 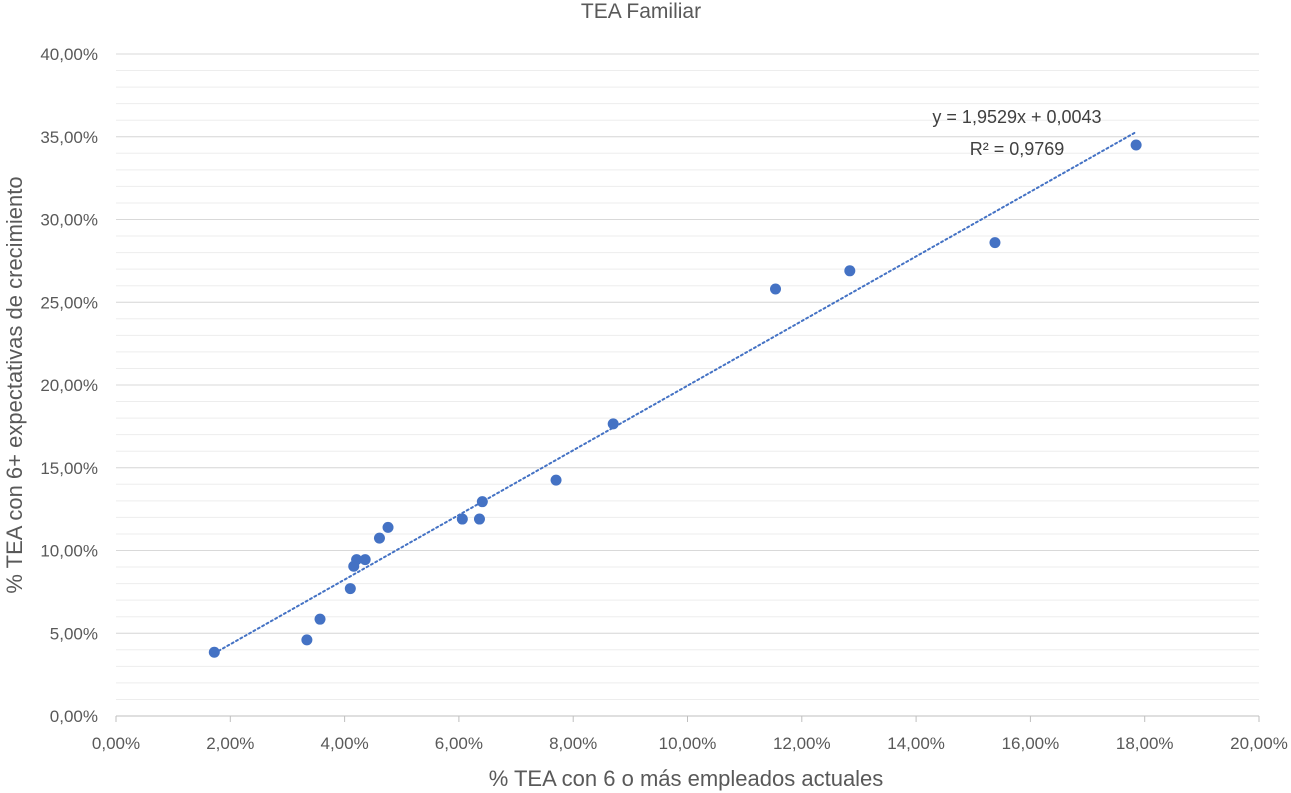 I want to click on y-tick-label: 30,00%, so click(x=69, y=220).